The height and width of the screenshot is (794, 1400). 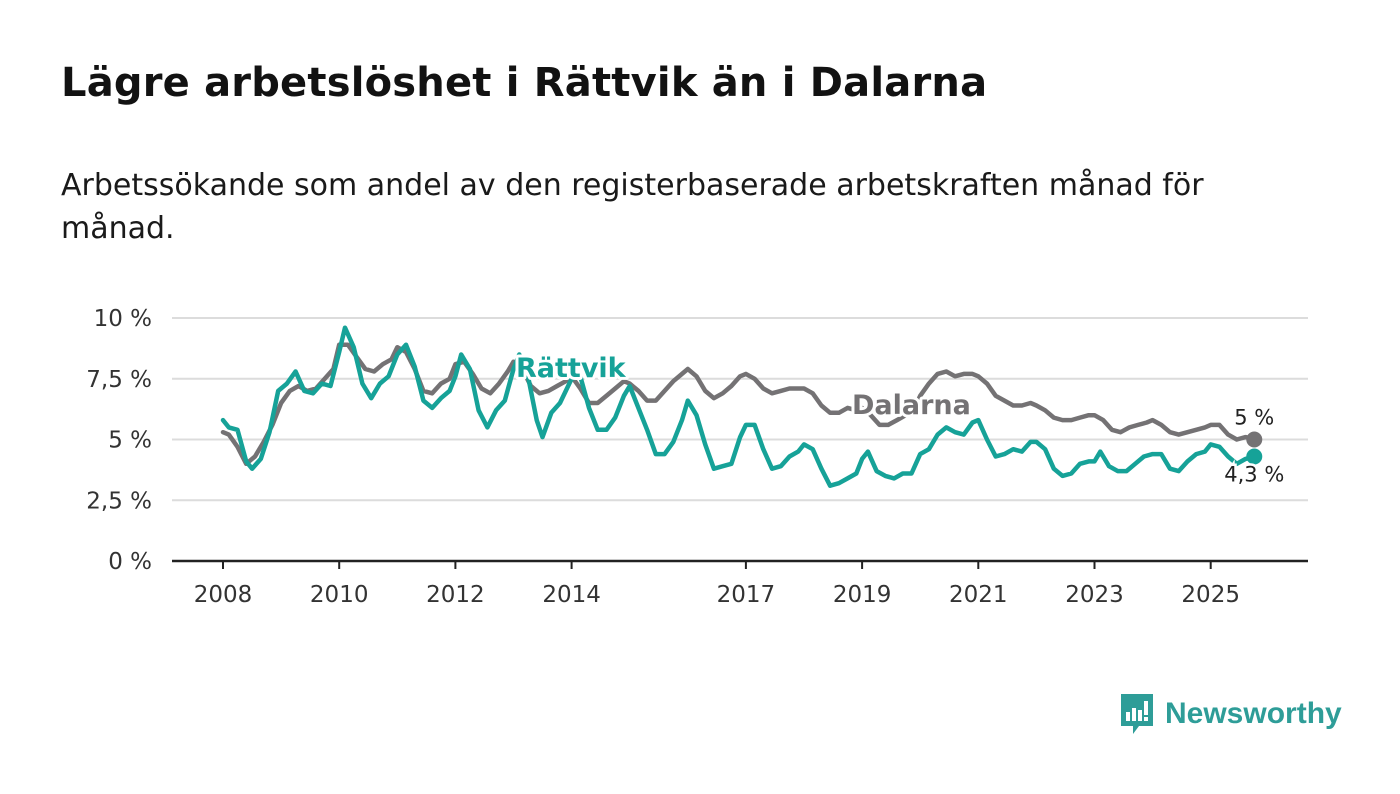 I want to click on series-label-rattvik: Rättvik, so click(x=571, y=368).